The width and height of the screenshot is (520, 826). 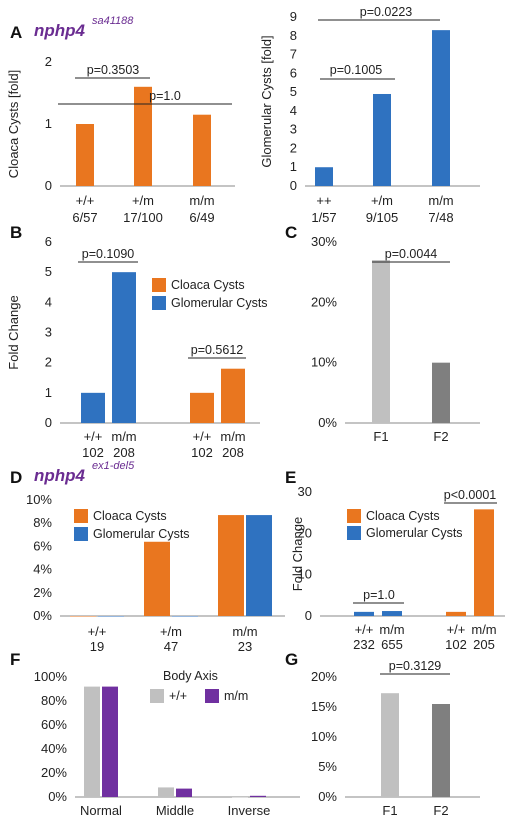 I want to click on x-sample-label: 19, so click(x=97, y=646).